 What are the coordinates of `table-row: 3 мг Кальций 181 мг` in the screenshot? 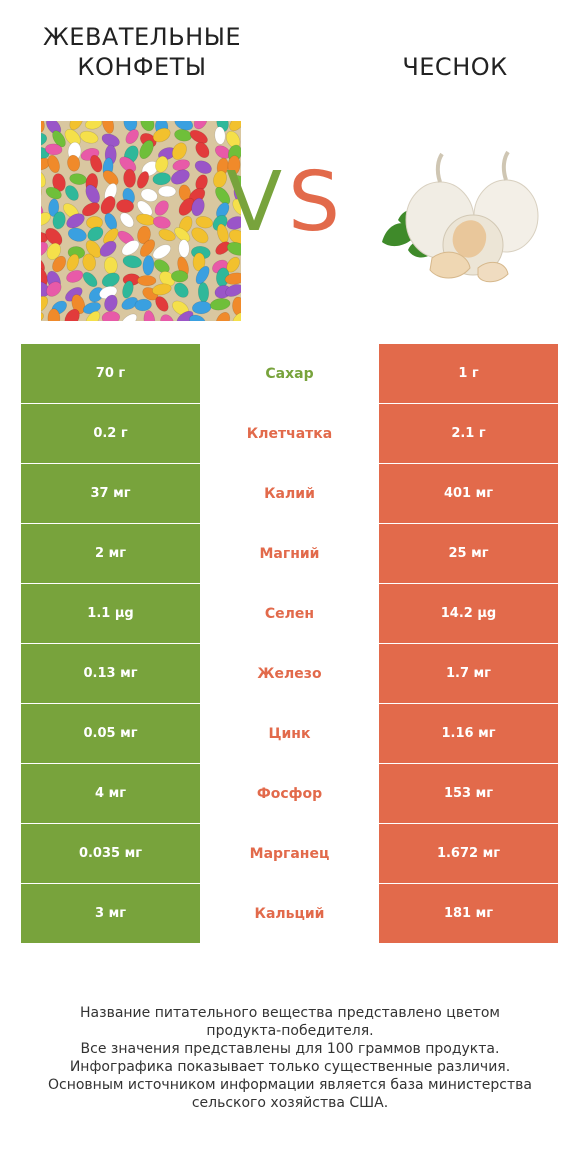 It's located at (289, 913).